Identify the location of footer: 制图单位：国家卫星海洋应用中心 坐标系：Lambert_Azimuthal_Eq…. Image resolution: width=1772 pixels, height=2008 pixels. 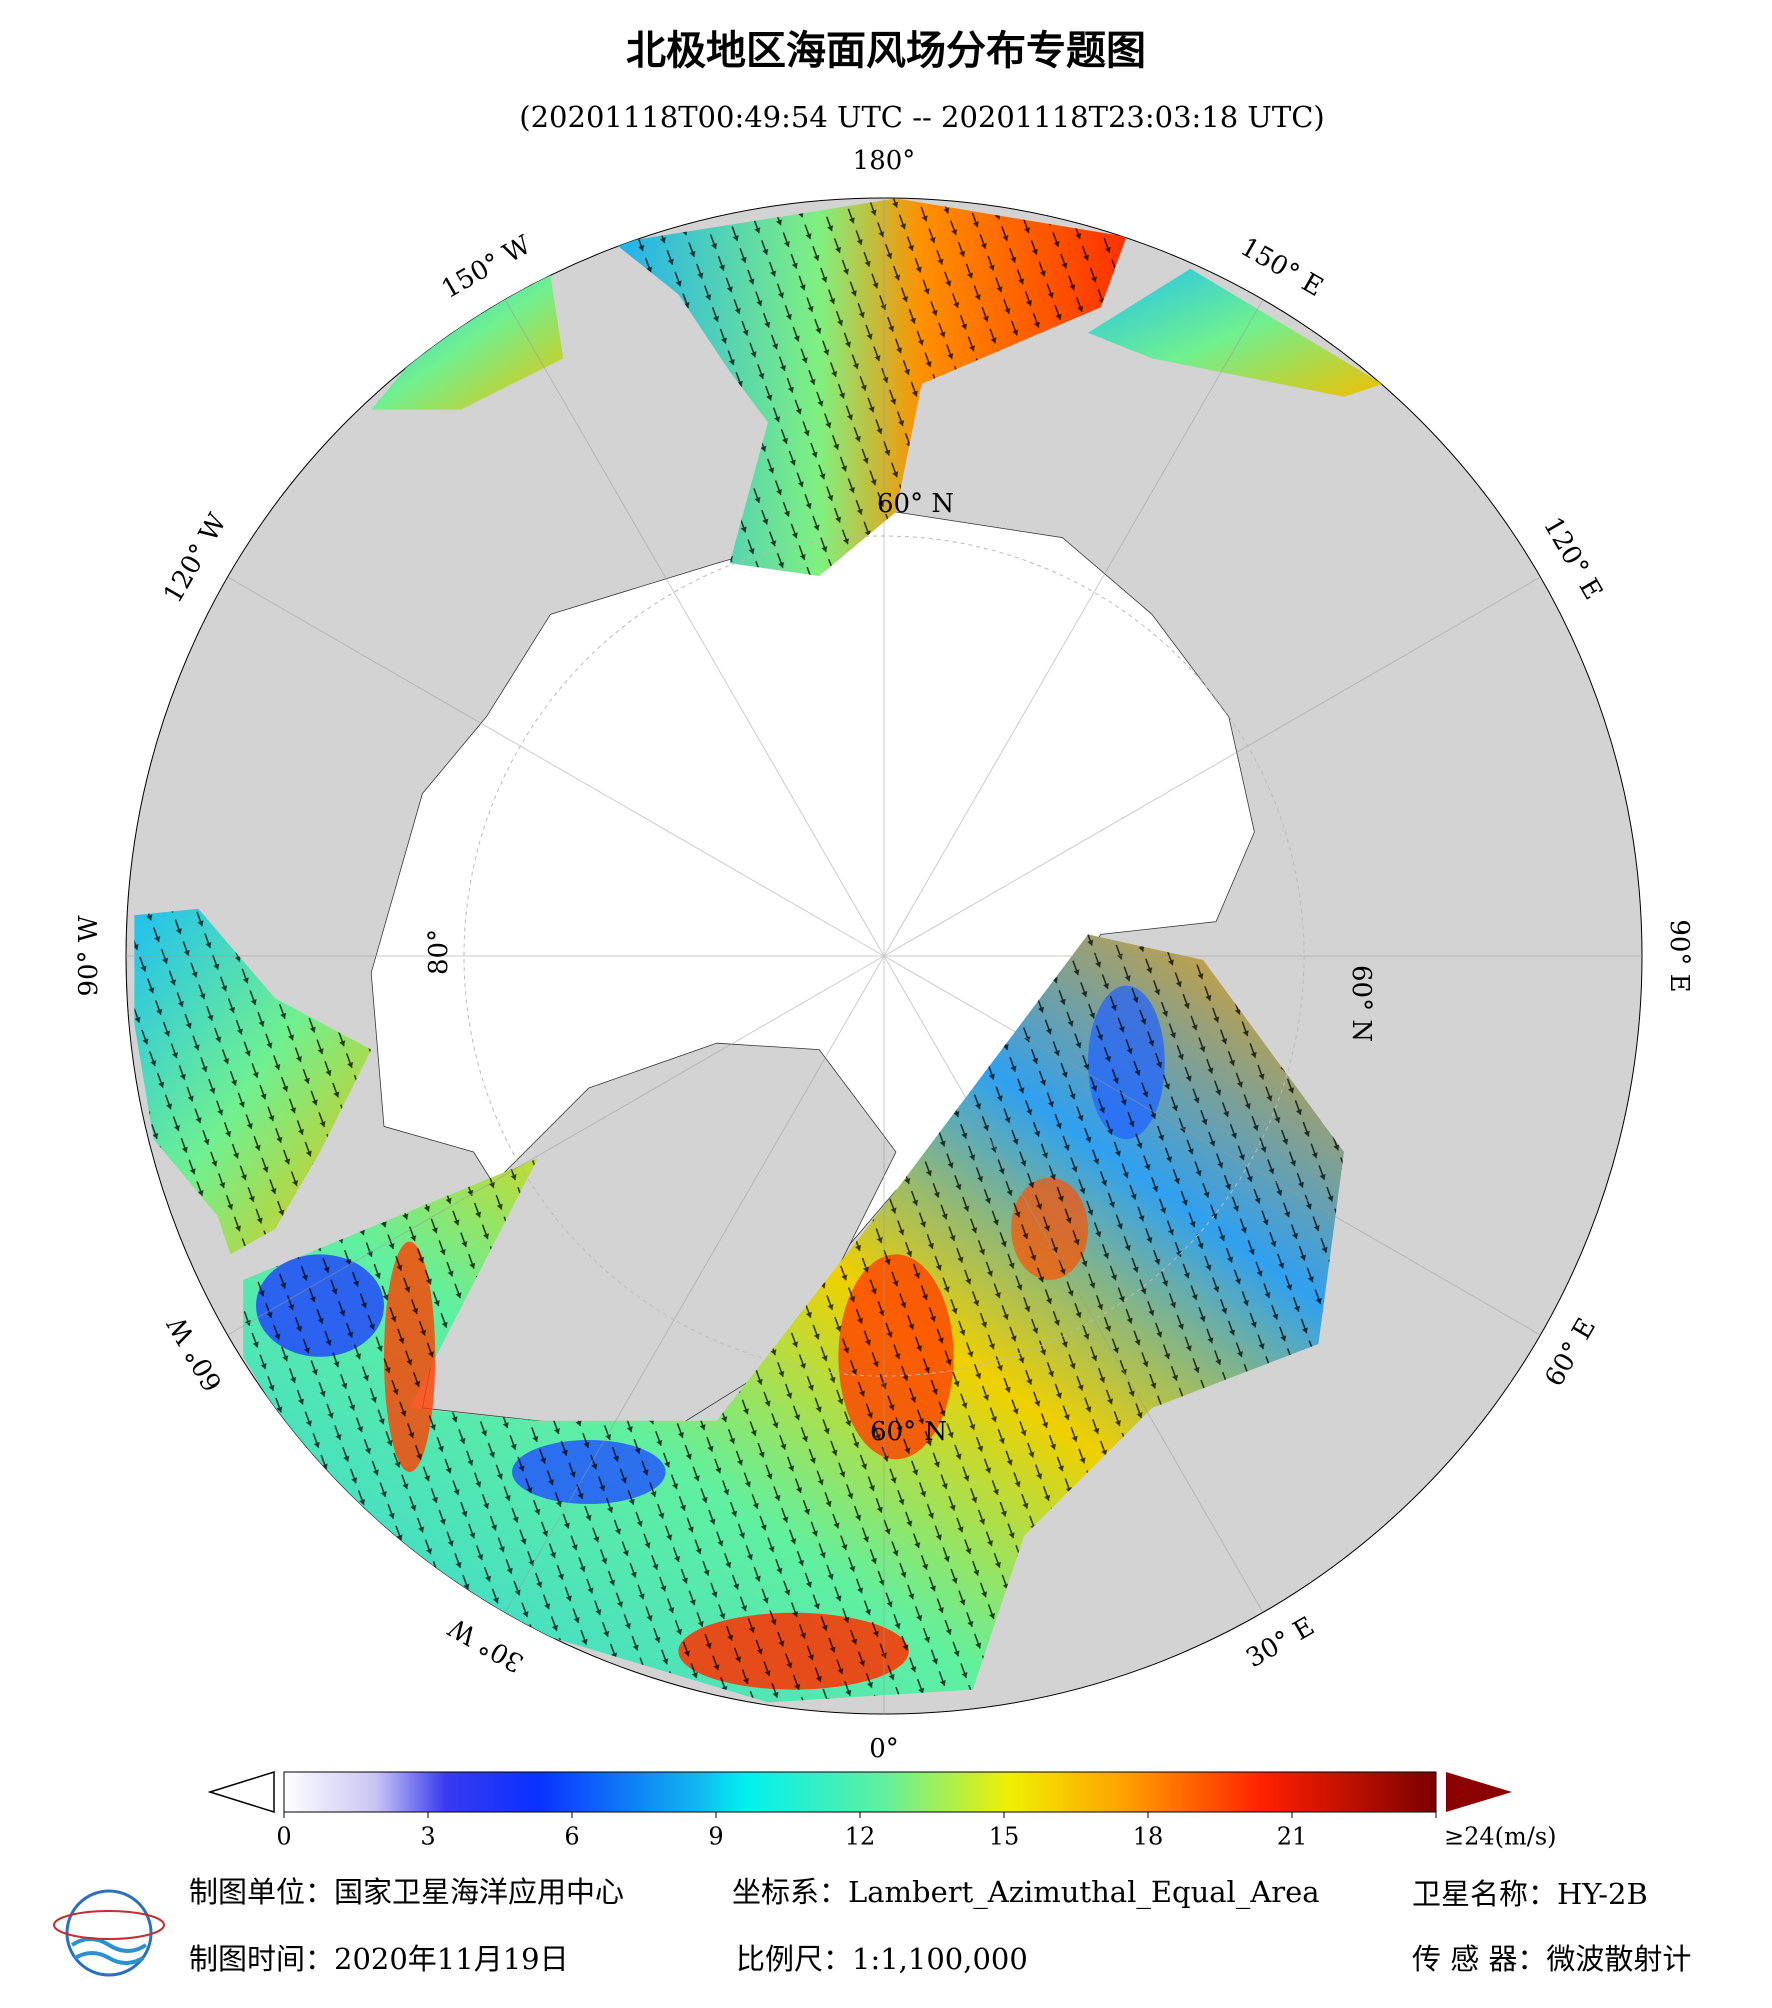
(872, 1926).